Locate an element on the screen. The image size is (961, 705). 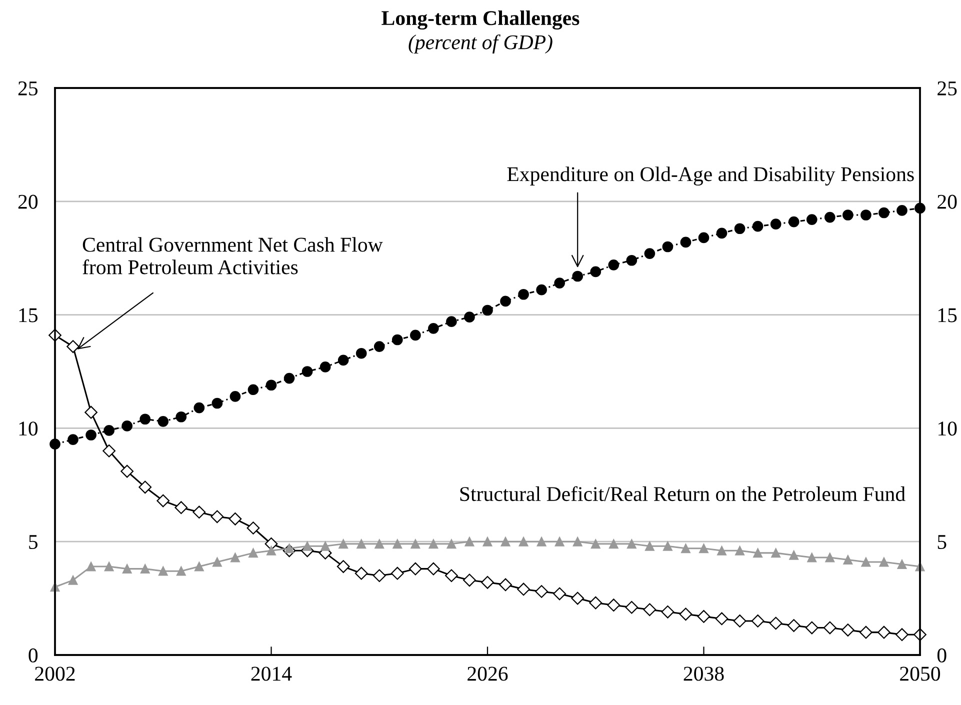
x-tick-label: 2026 is located at coordinates (488, 673).